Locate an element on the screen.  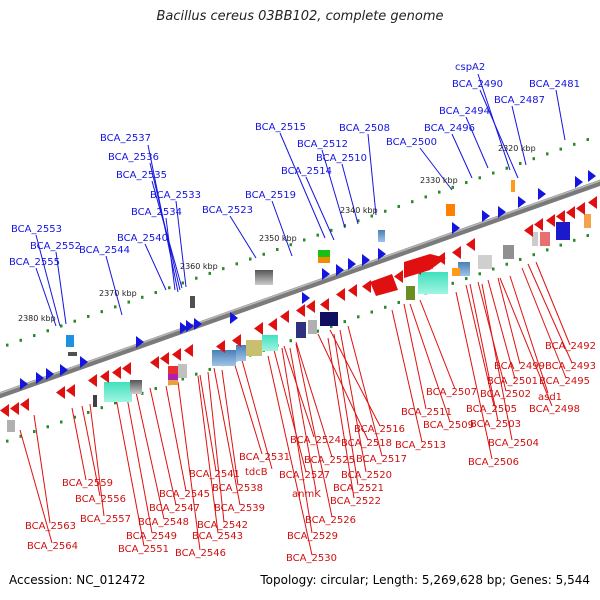
gene-label: BCA_2496 is located at coordinates (449, 128).